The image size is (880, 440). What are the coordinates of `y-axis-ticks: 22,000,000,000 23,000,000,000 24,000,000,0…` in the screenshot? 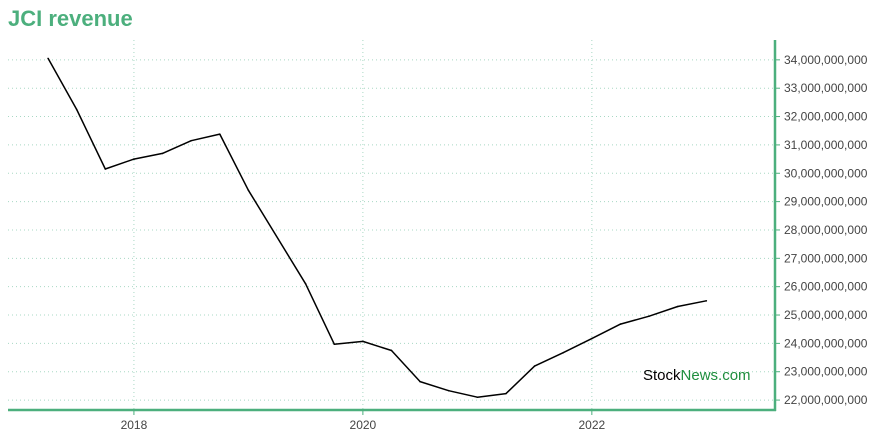 It's located at (821, 230).